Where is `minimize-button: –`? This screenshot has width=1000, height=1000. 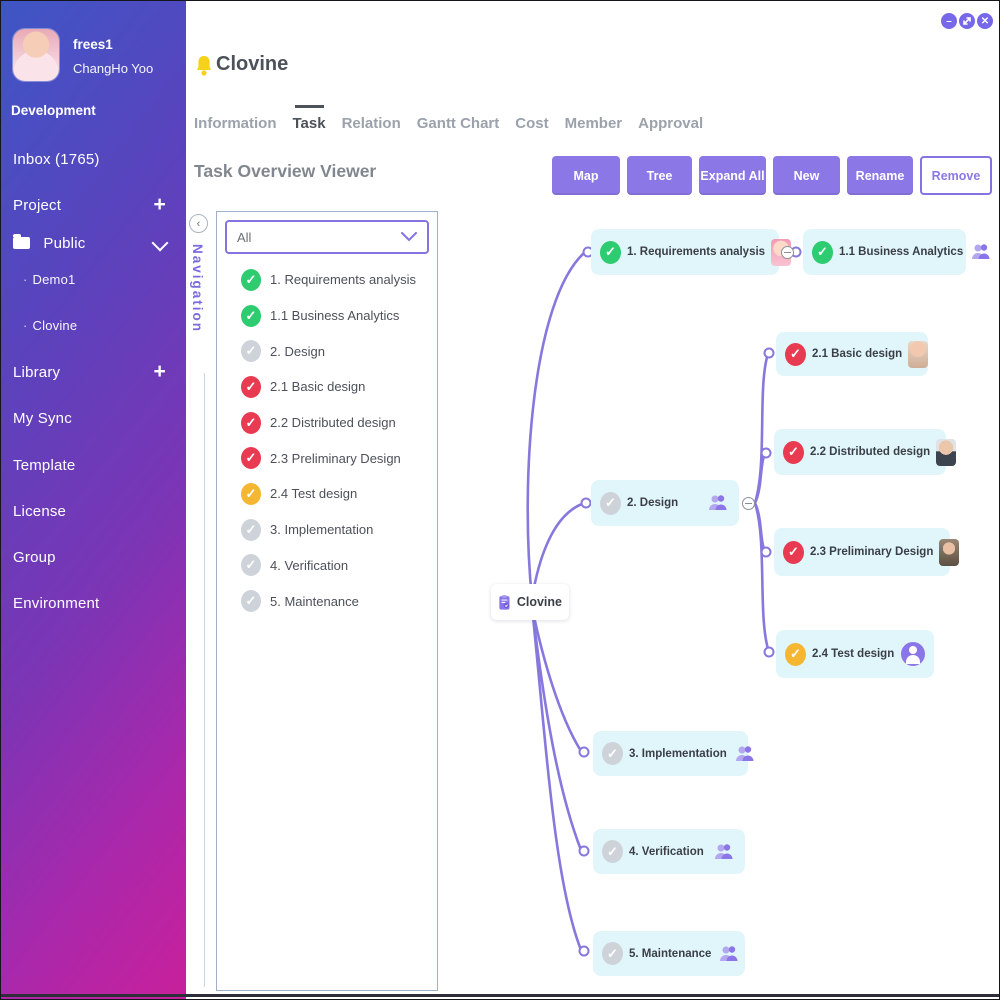 minimize-button: – is located at coordinates (949, 21).